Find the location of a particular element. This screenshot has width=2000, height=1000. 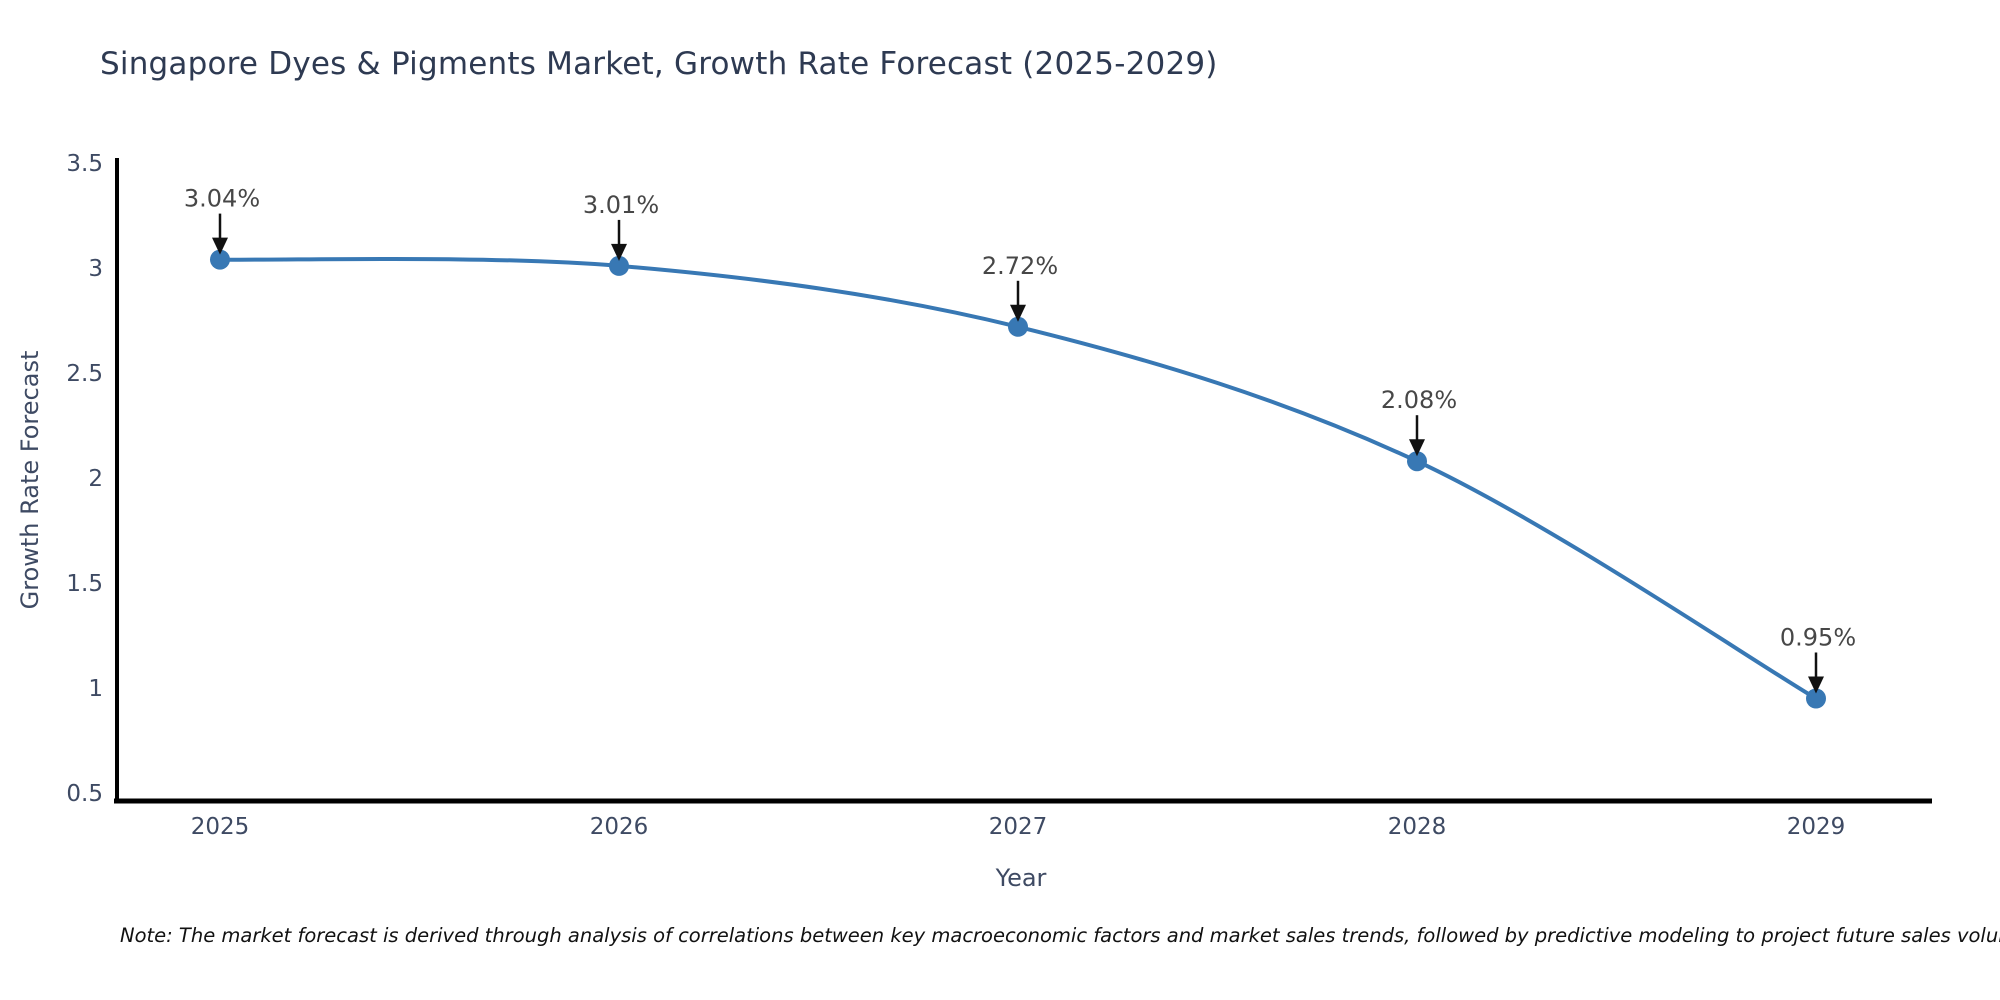

x-tick-label: 2027 is located at coordinates (1018, 827).